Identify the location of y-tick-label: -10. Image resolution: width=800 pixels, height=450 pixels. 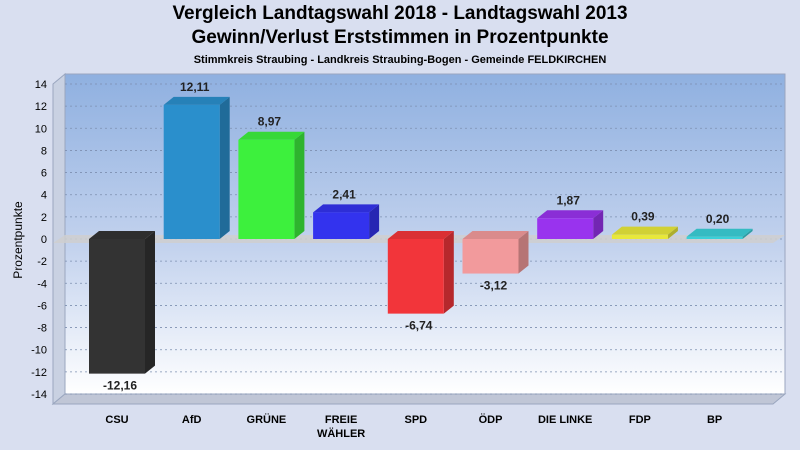
(39, 351).